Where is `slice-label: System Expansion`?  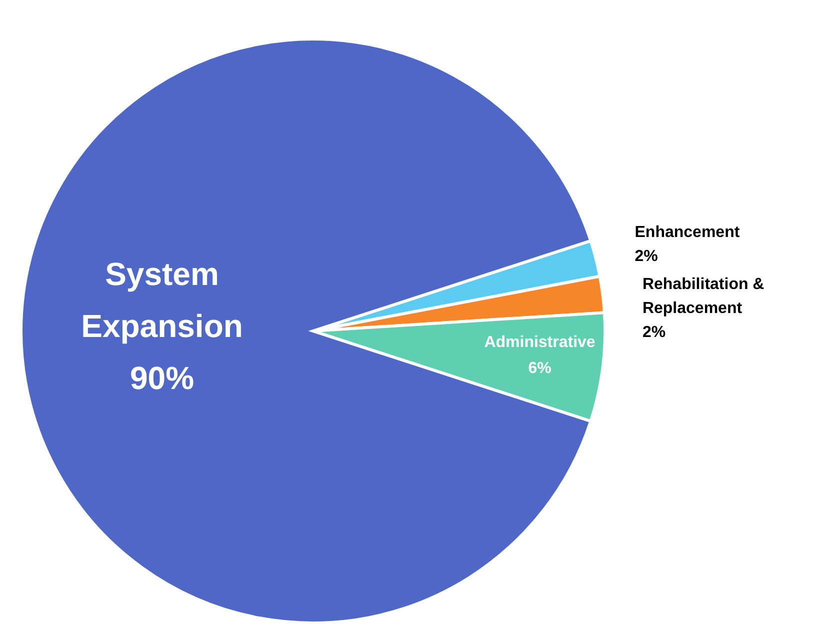 slice-label: System Expansion is located at coordinates (162, 300).